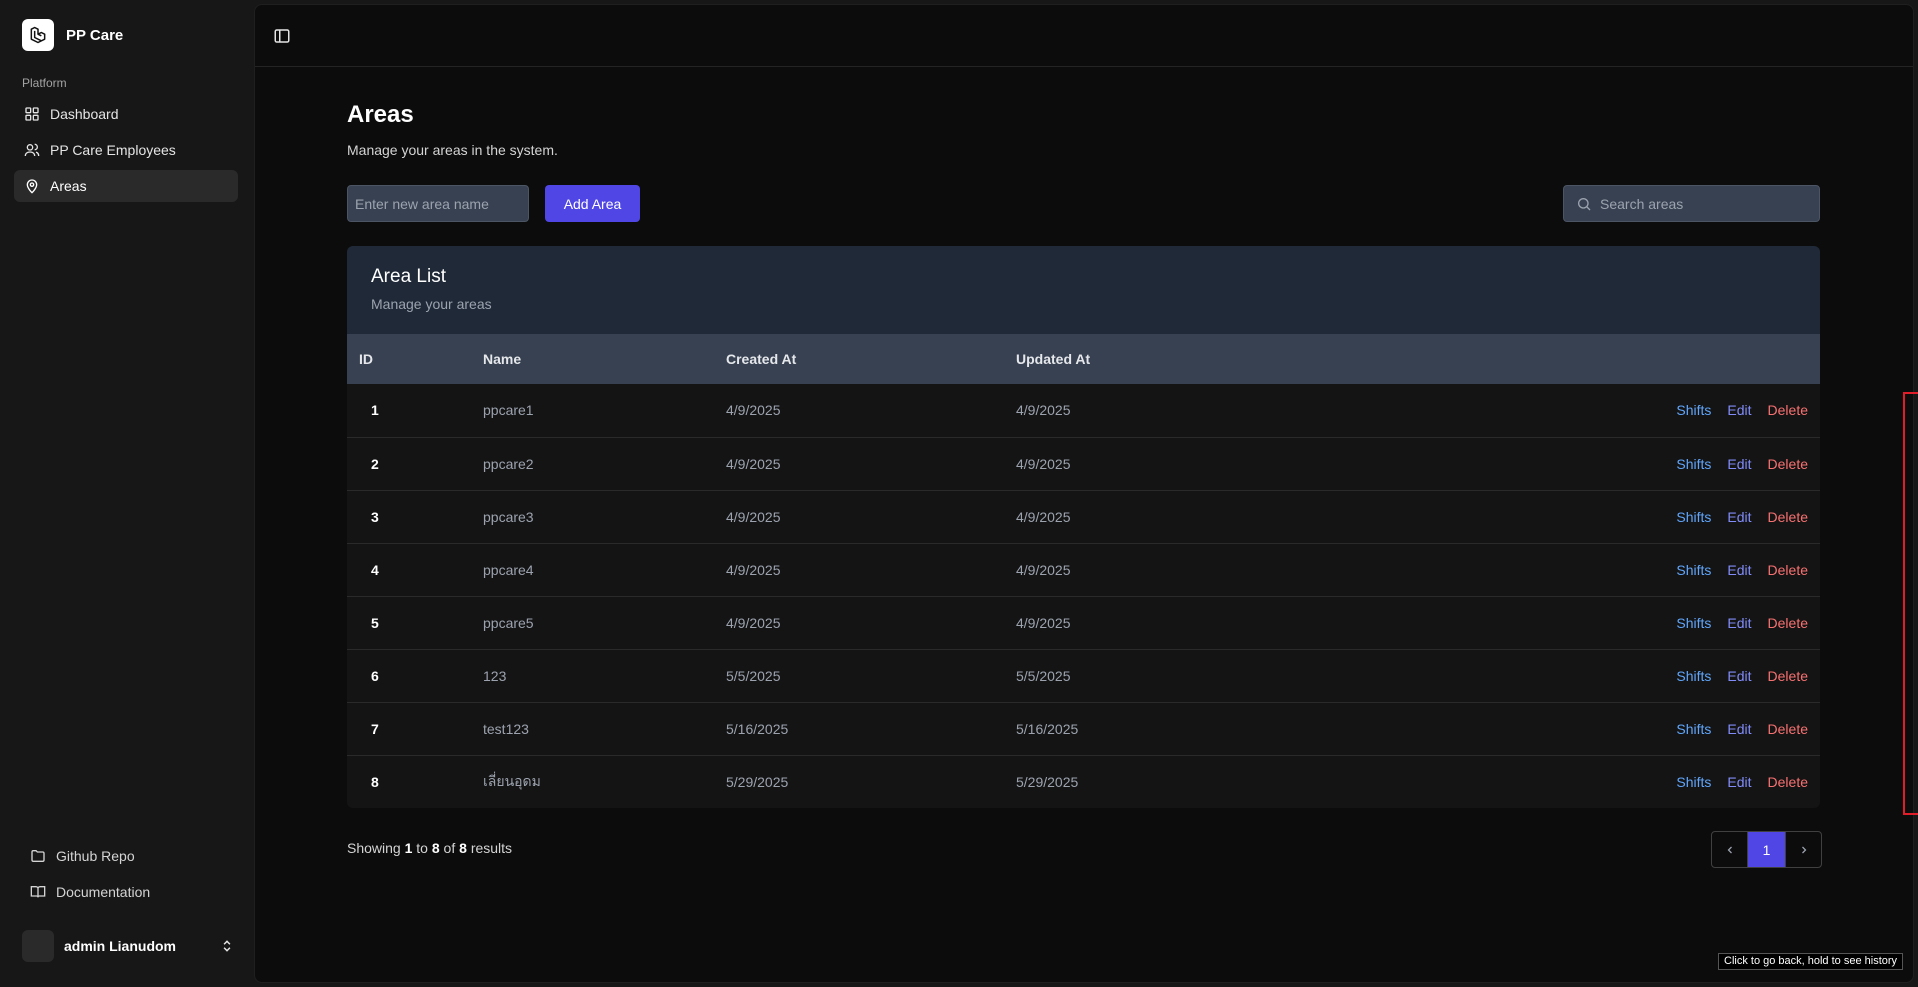  Describe the element at coordinates (127, 856) in the screenshot. I see `github-repo-link: Github Repo` at that location.